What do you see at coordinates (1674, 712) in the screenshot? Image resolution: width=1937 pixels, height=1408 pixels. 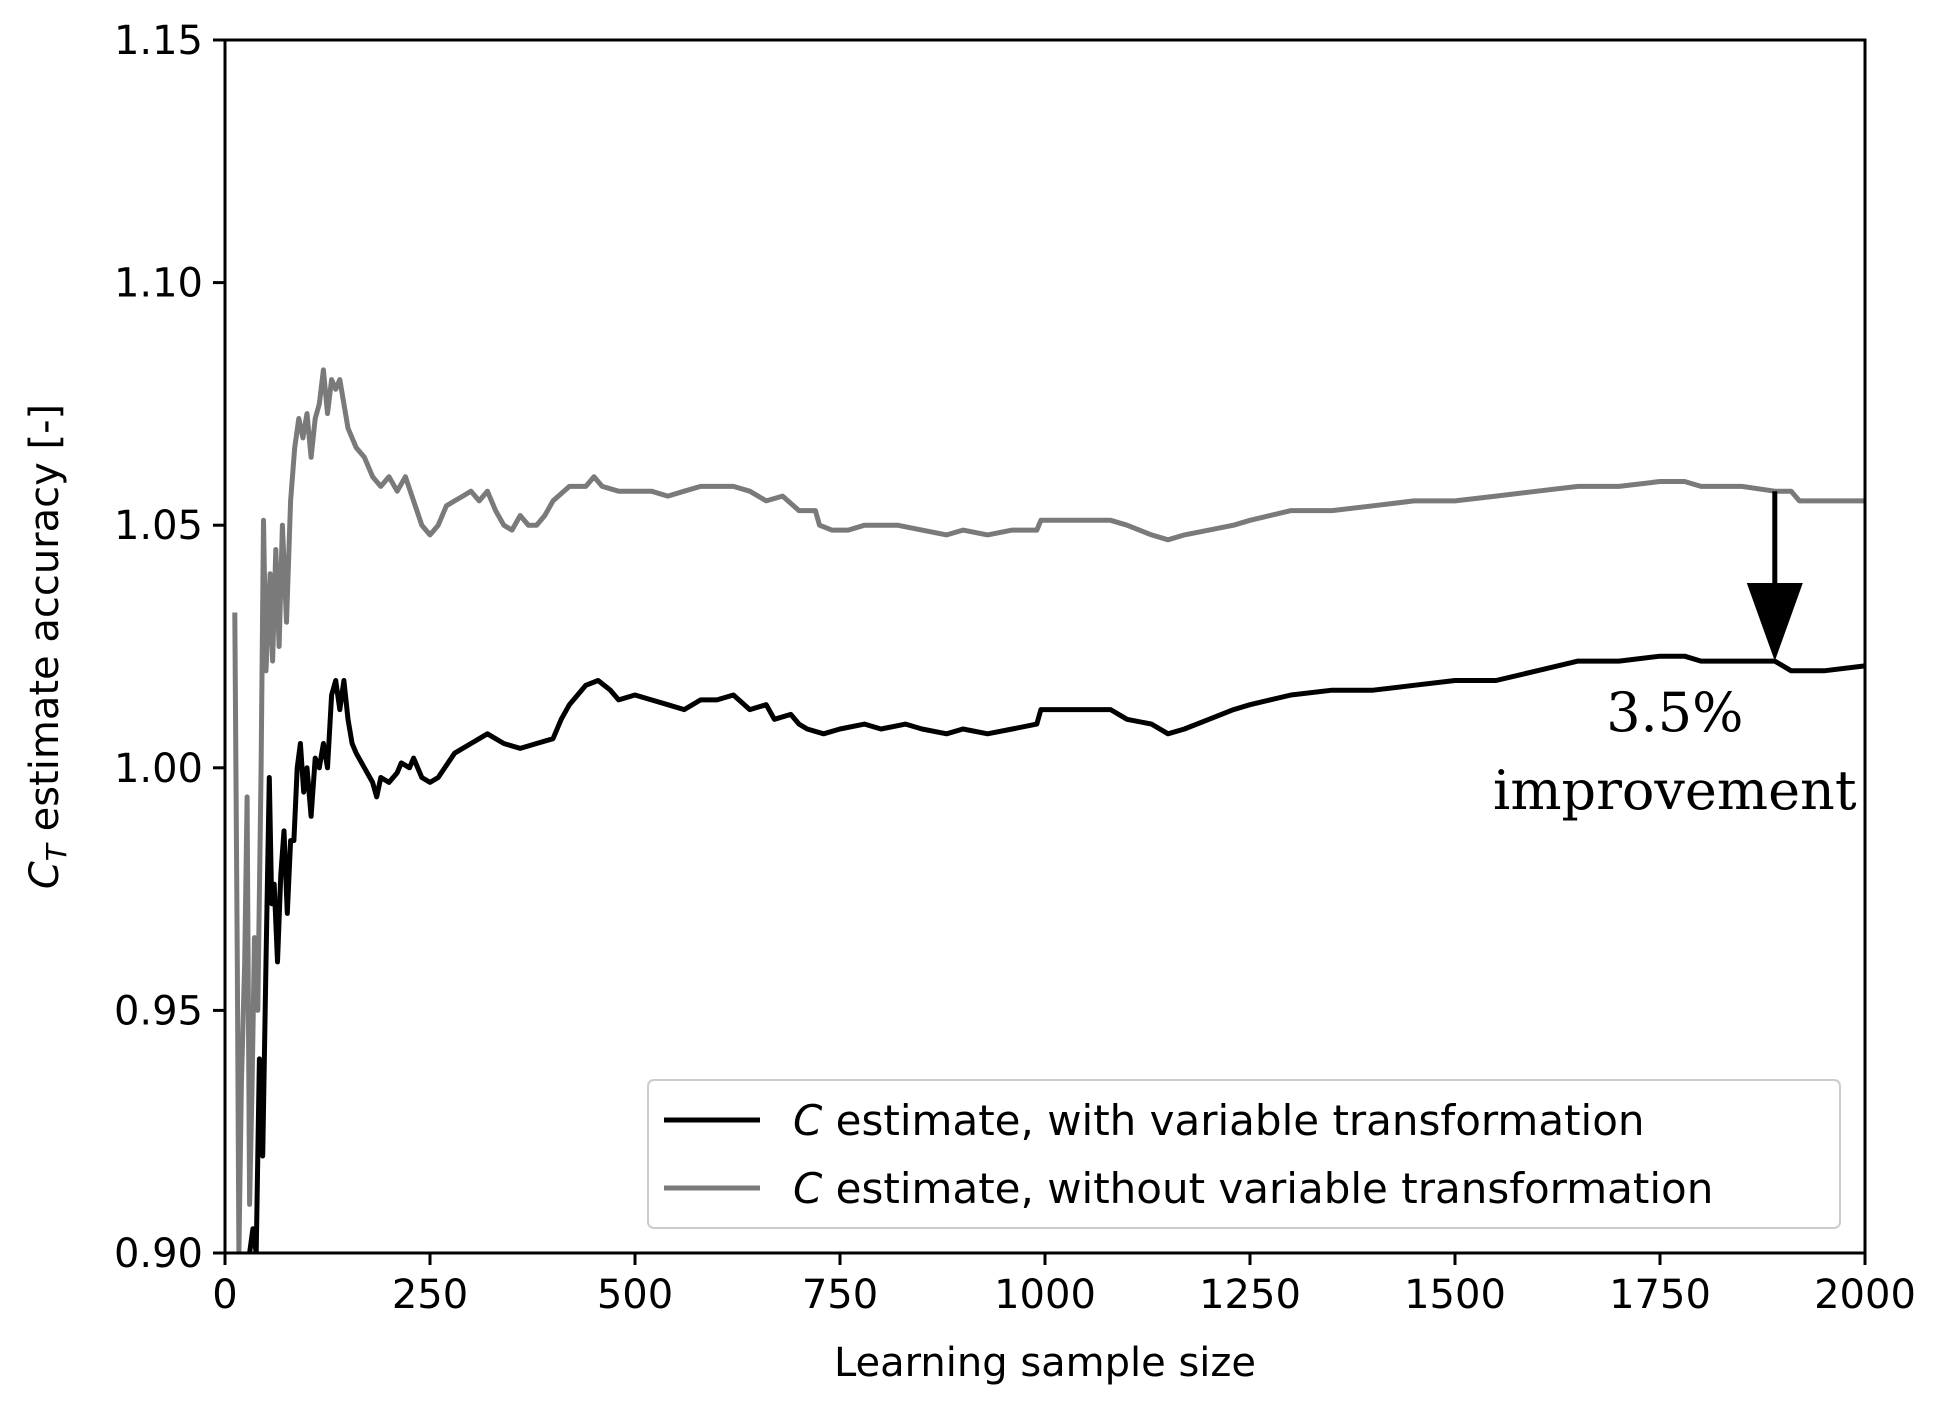 I see `annotation-percent: 3.5%` at bounding box center [1674, 712].